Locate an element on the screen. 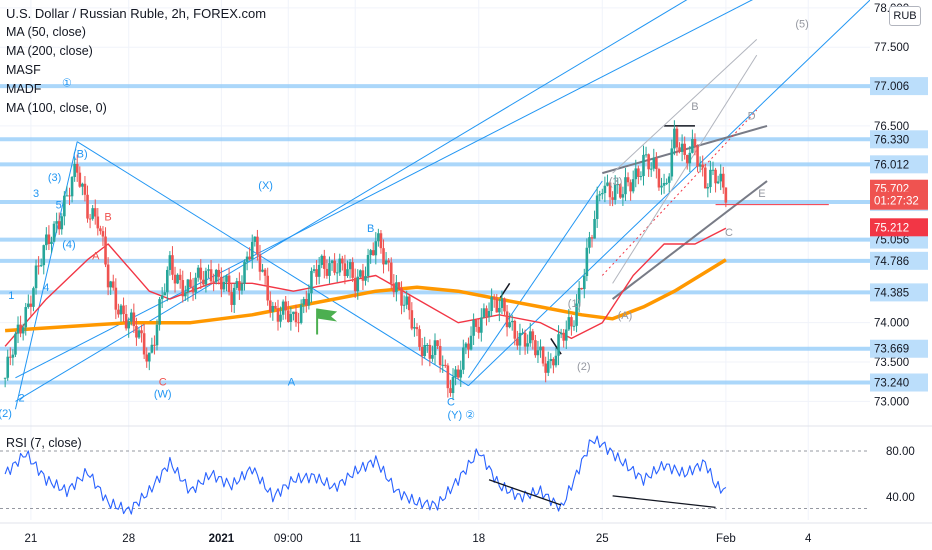  flag-shape is located at coordinates (327, 321).